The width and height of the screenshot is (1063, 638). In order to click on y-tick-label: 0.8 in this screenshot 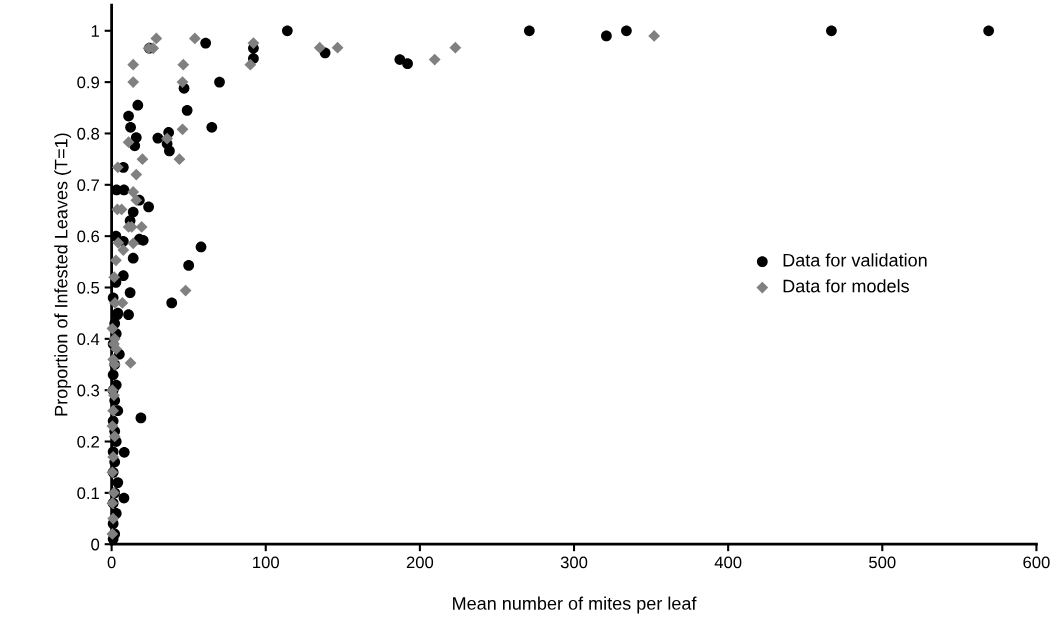, I will do `click(88, 133)`.